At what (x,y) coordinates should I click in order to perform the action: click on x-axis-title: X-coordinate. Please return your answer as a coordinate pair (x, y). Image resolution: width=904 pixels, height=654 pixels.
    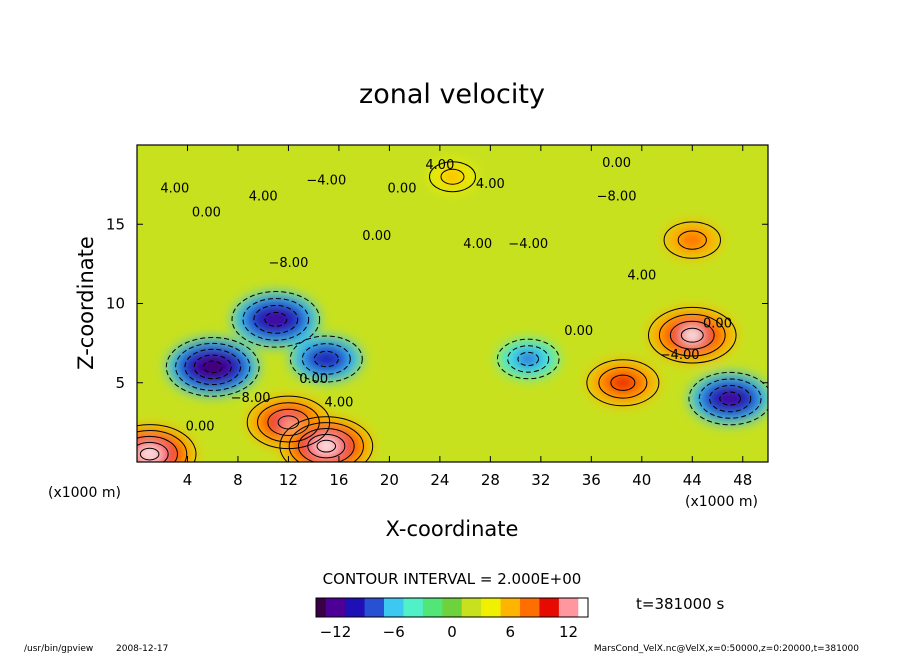
    Looking at the image, I should click on (452, 529).